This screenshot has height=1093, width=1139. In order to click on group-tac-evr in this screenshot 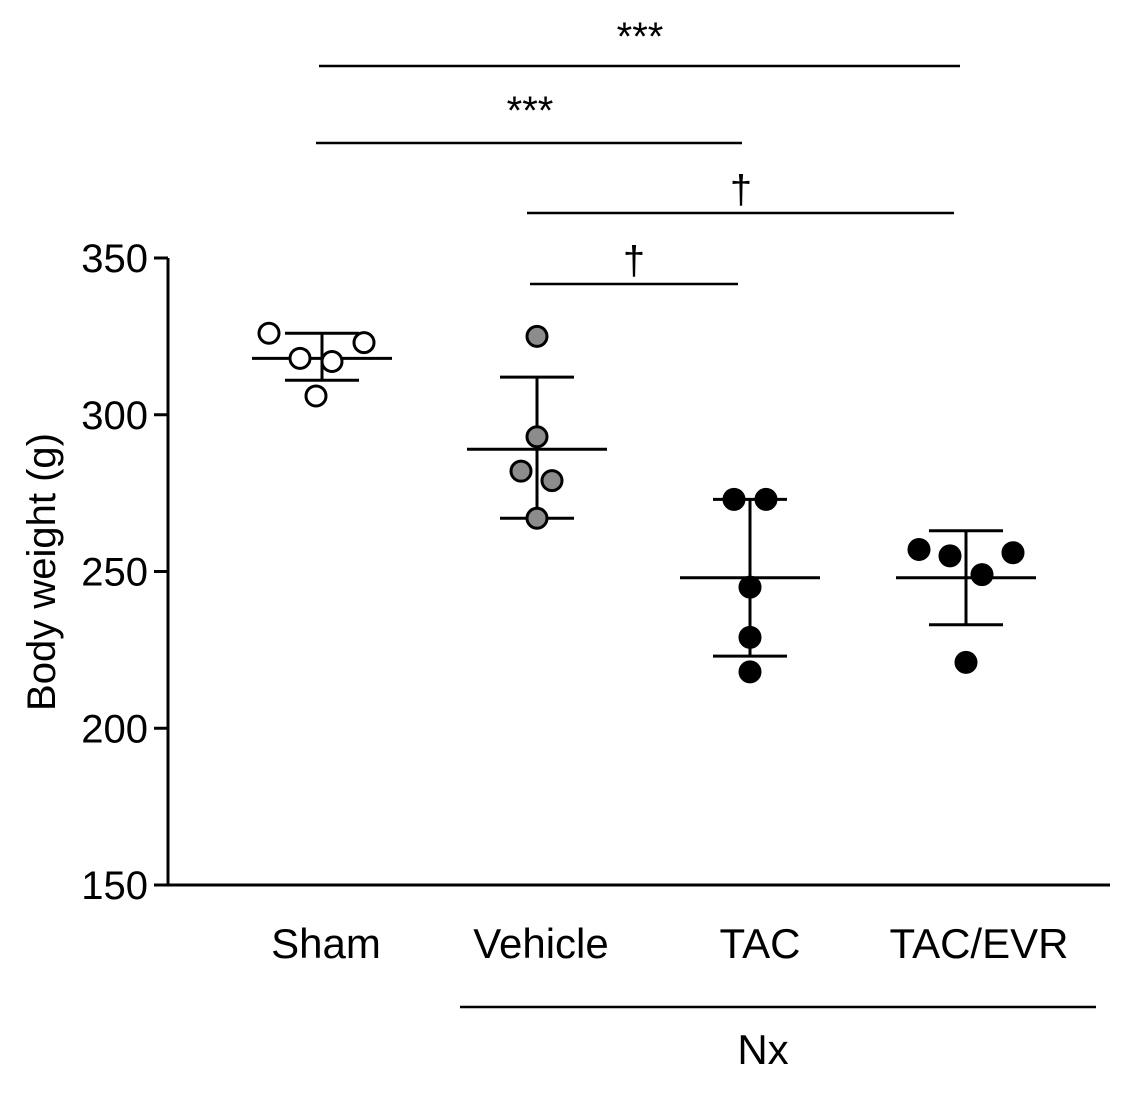, I will do `click(966, 601)`.